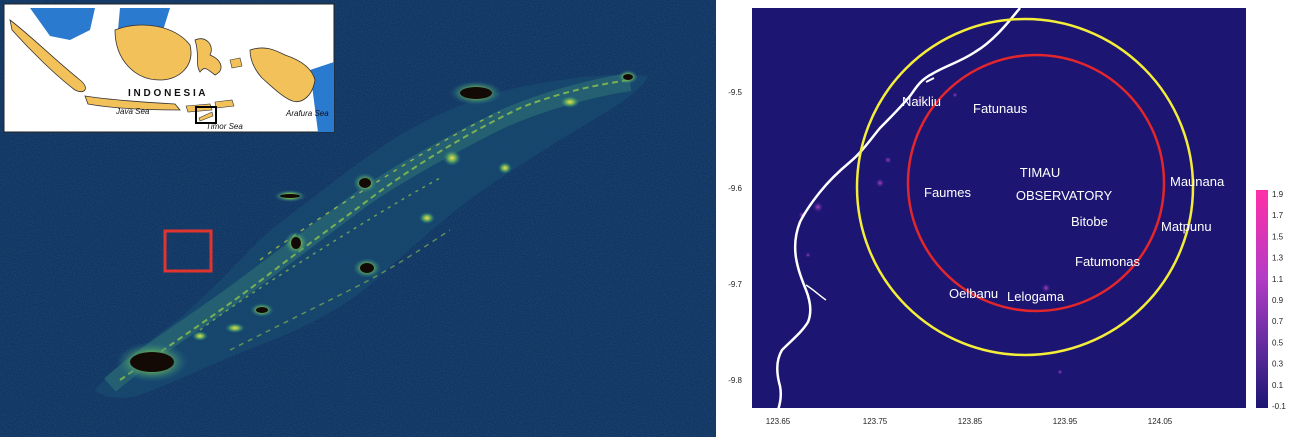 This screenshot has width=1293, height=437. Describe the element at coordinates (735, 284) in the screenshot. I see `y-tick: -9.7` at that location.